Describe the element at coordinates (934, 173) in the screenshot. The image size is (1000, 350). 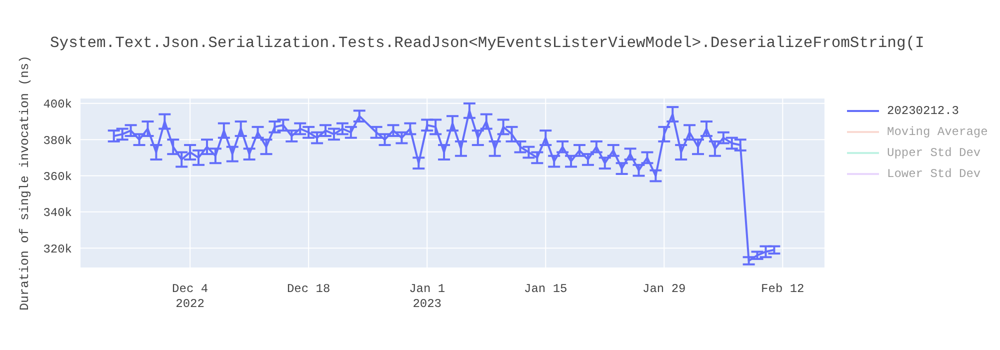
I see `legend-label: Lower Std Dev` at that location.